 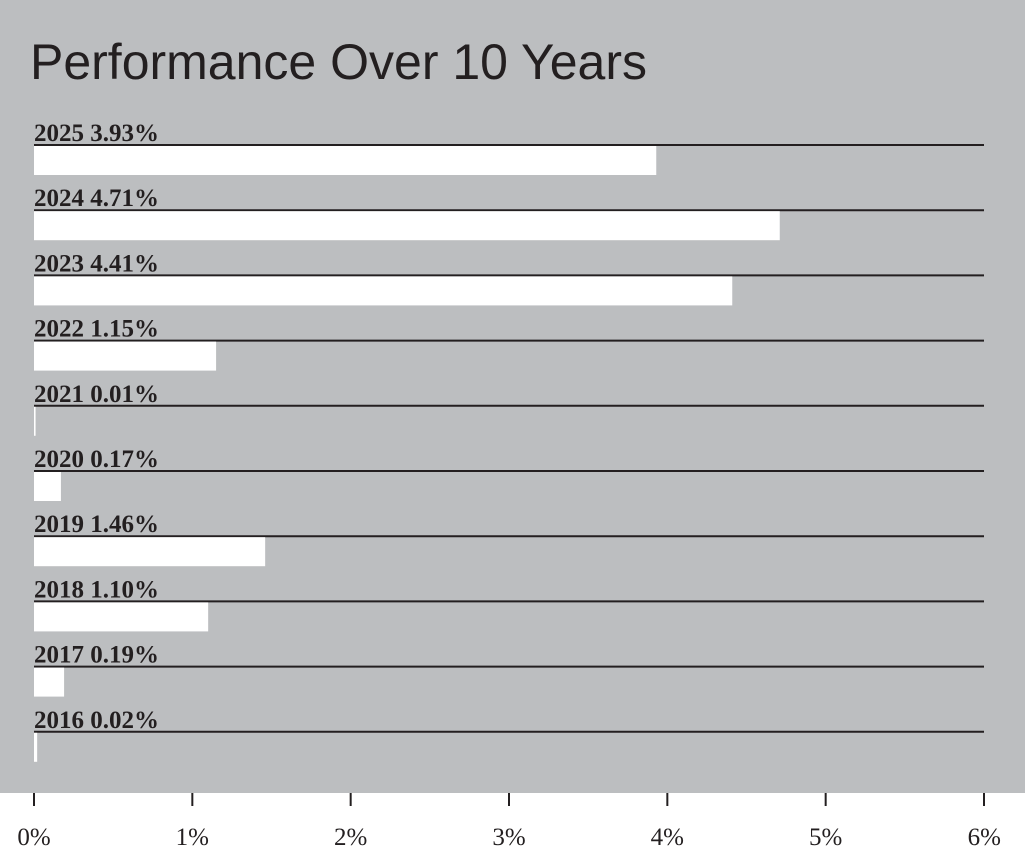 What do you see at coordinates (667, 837) in the screenshot?
I see `x-tick-label: 4%` at bounding box center [667, 837].